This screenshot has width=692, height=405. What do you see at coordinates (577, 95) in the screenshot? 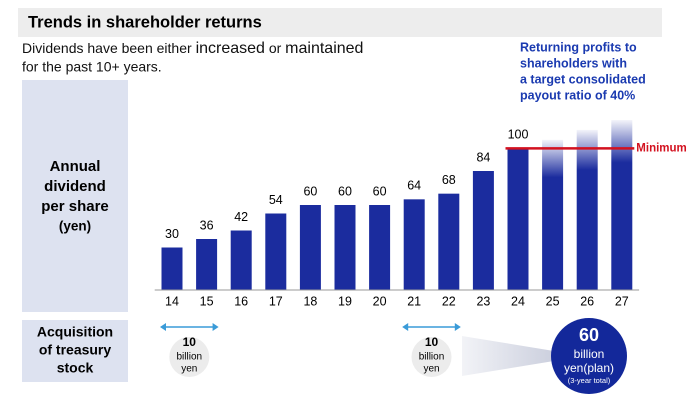
I see `annotation-line: payout ratio of 40%` at bounding box center [577, 95].